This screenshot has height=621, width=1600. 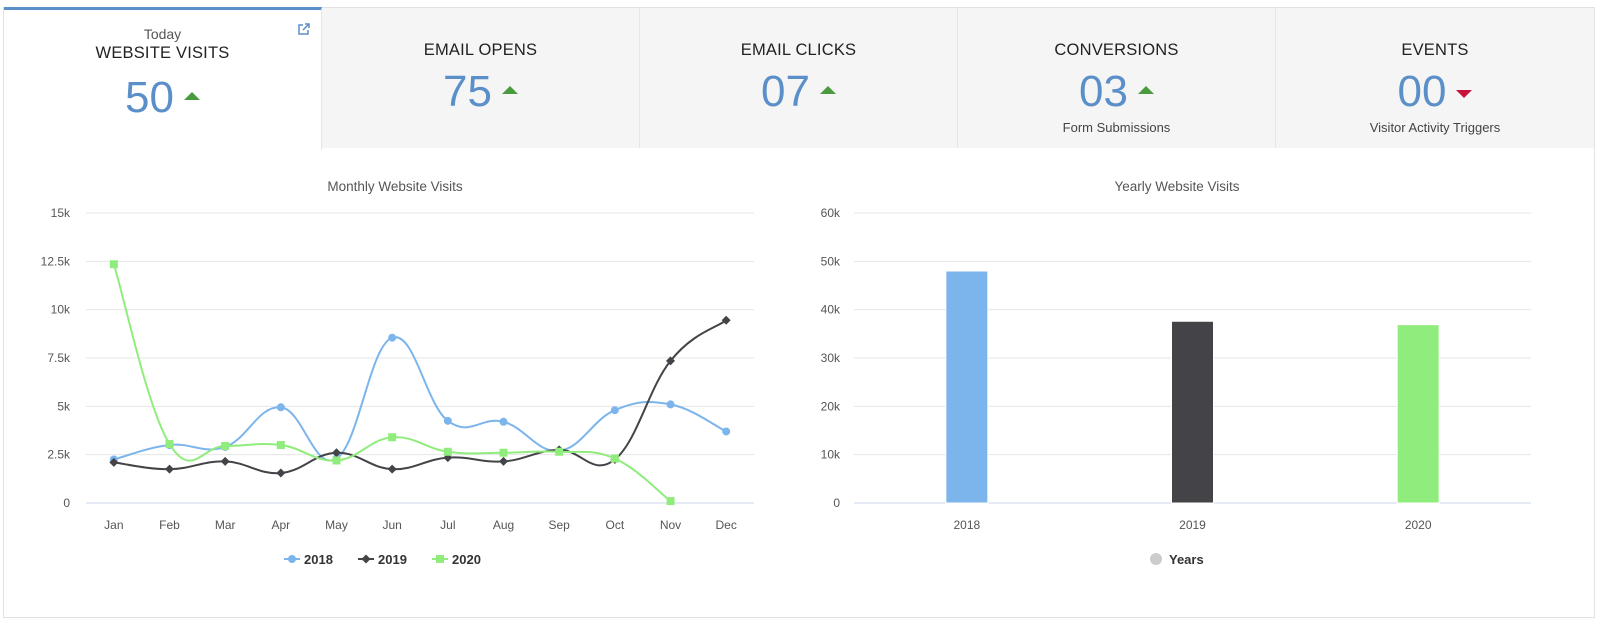 What do you see at coordinates (831, 261) in the screenshot?
I see `y-tick-label: 50k` at bounding box center [831, 261].